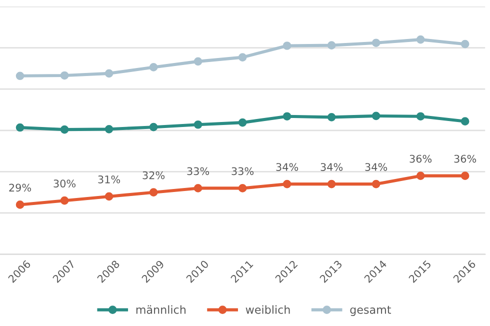  I want to click on legend-label: gesamt, so click(371, 311).